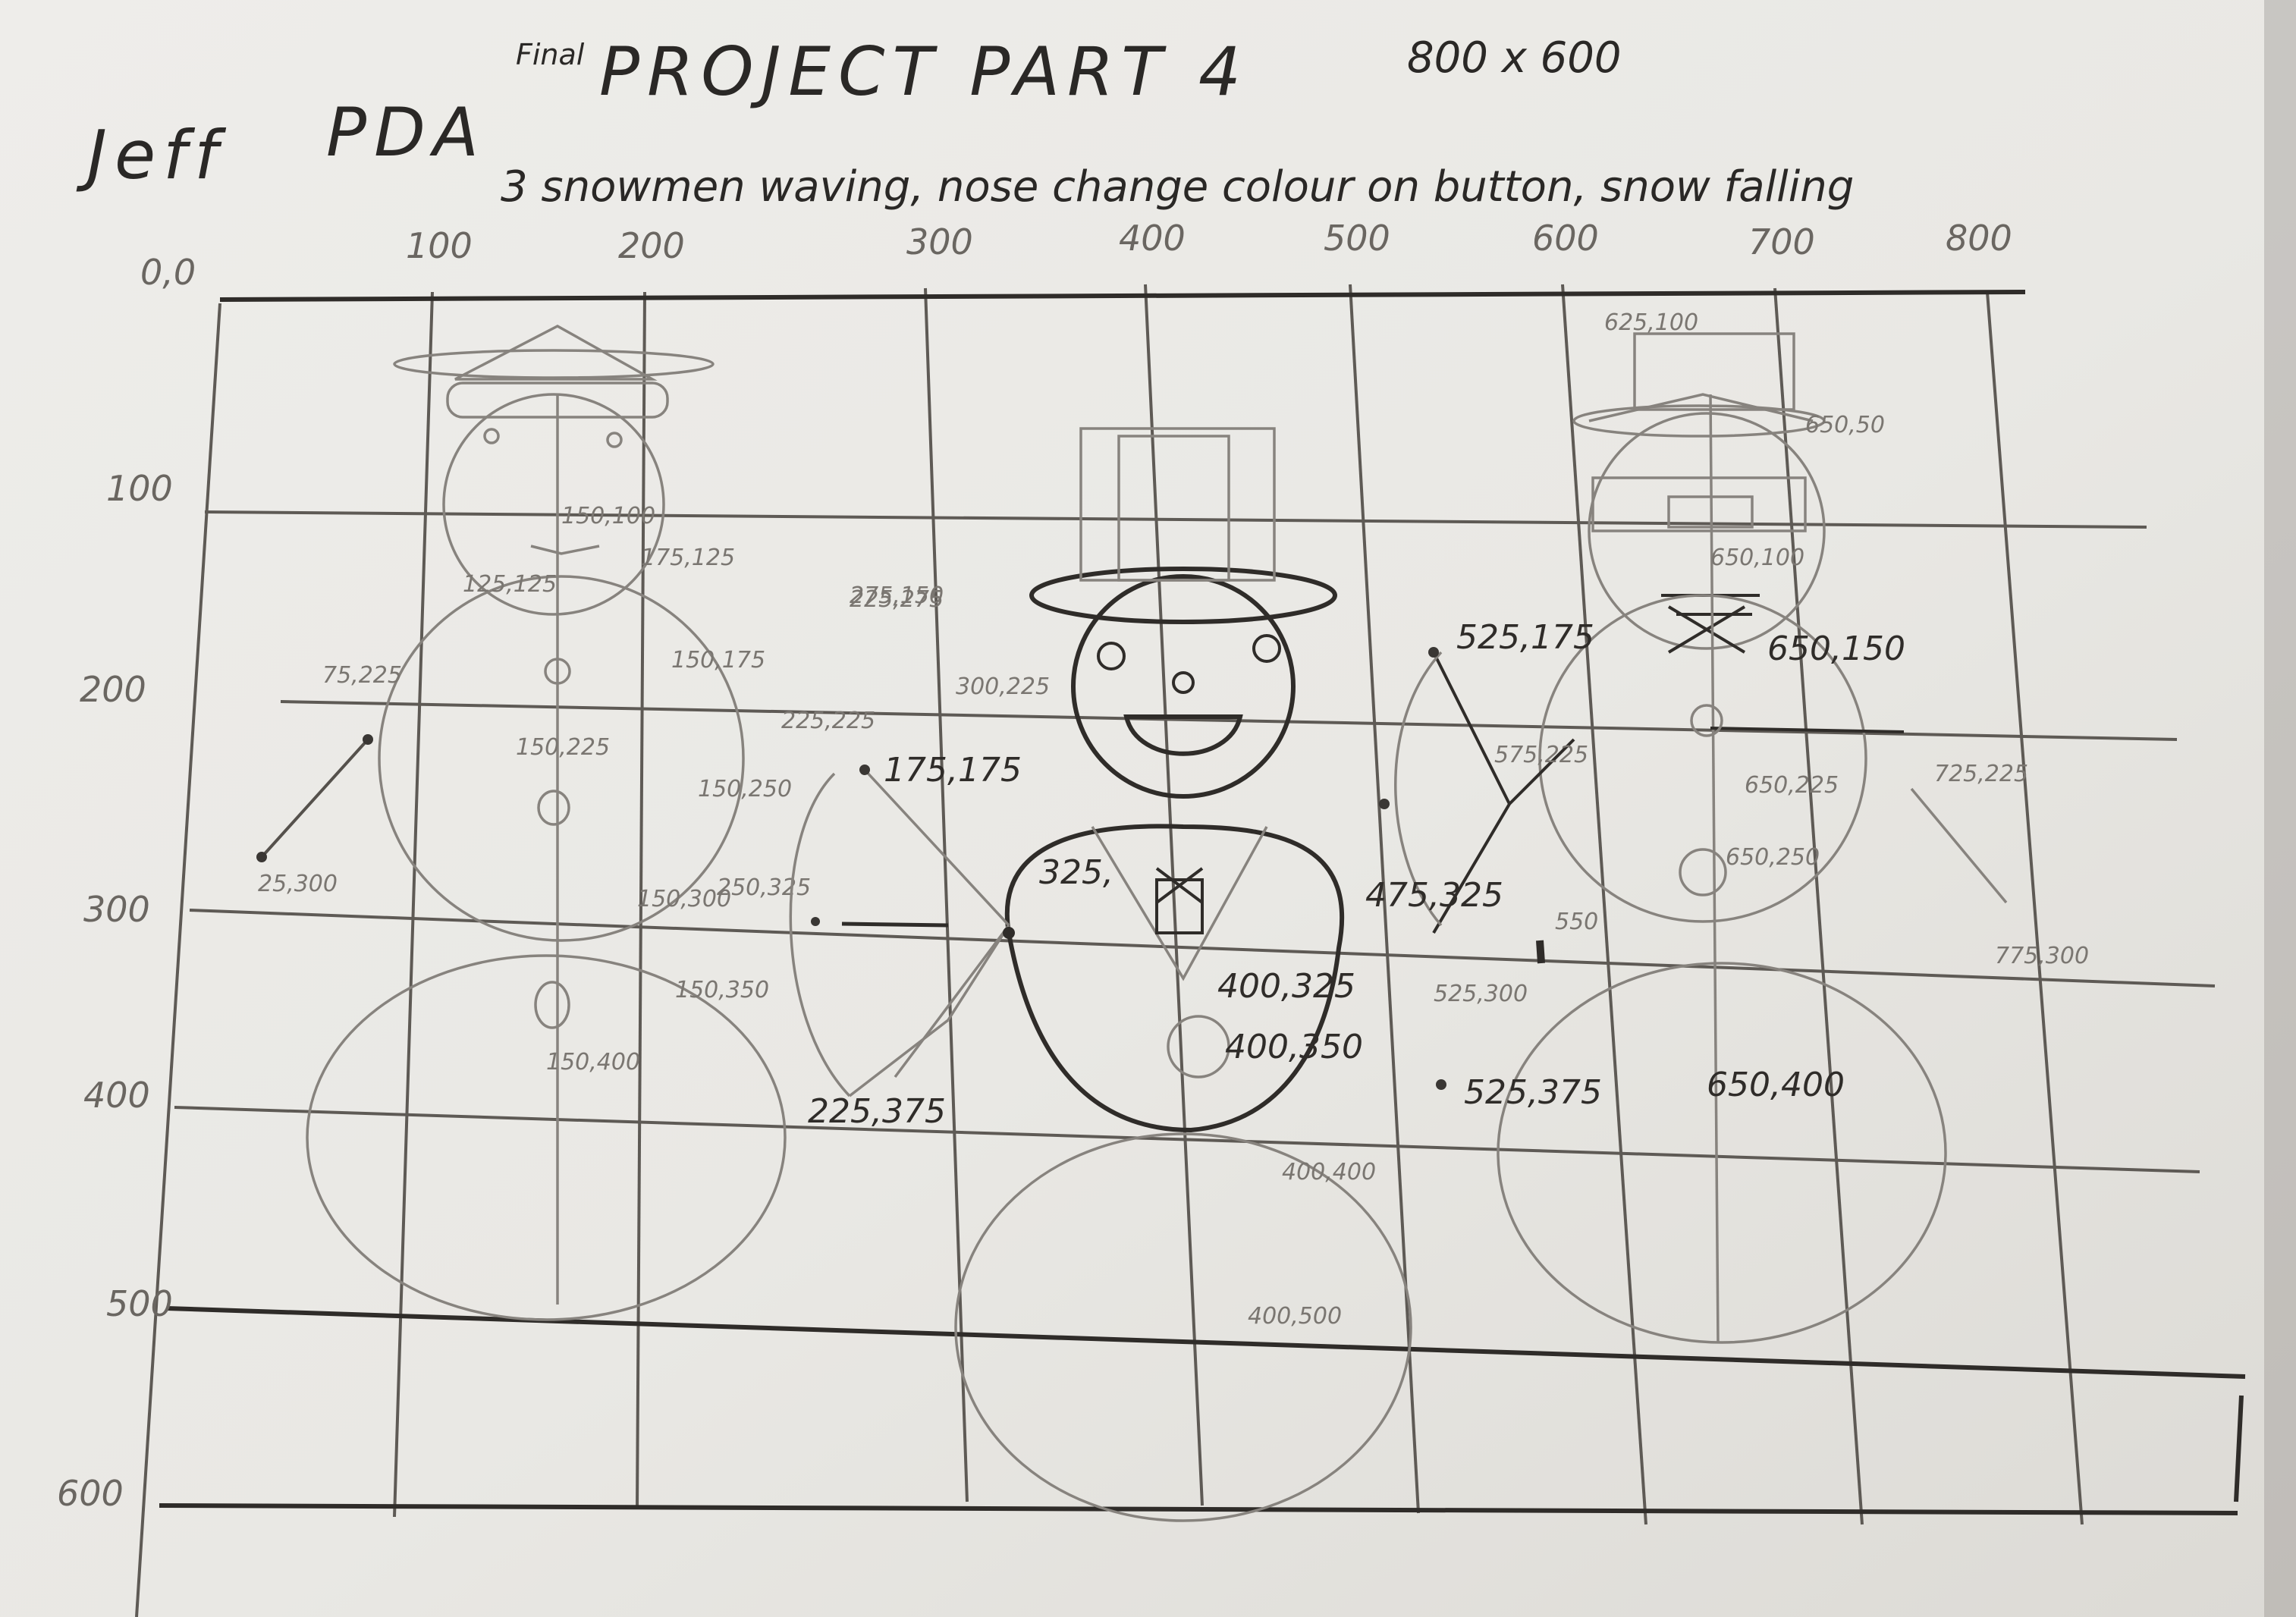  What do you see at coordinates (1295, 1316) in the screenshot?
I see `mid-coord-9: 400,500` at bounding box center [1295, 1316].